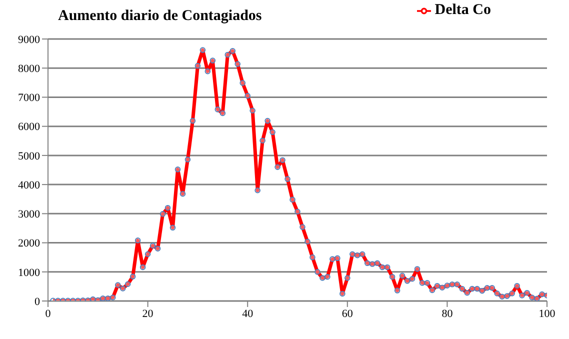  What do you see at coordinates (462, 10) in the screenshot?
I see `legend-label: Delta Co` at bounding box center [462, 10].